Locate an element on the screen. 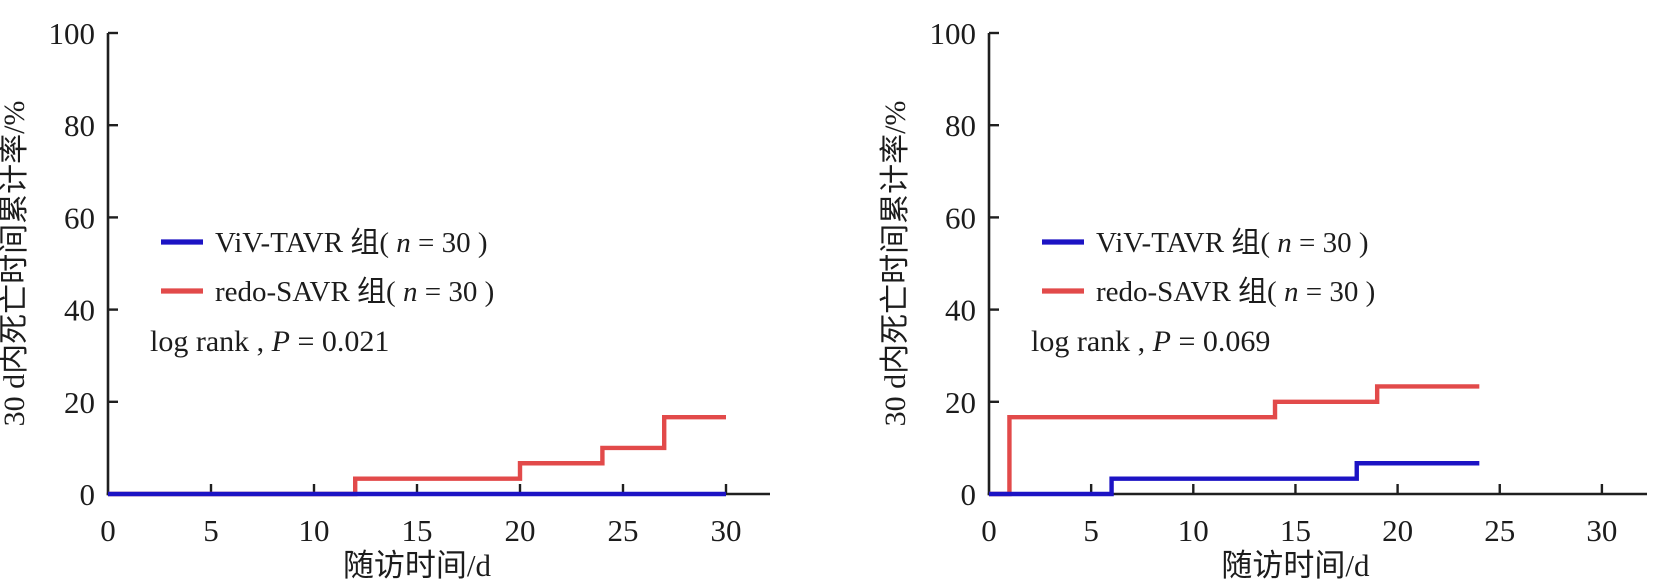 The image size is (1675, 585). annotation-logrank: log rank , P = 0.069 is located at coordinates (1150, 341).